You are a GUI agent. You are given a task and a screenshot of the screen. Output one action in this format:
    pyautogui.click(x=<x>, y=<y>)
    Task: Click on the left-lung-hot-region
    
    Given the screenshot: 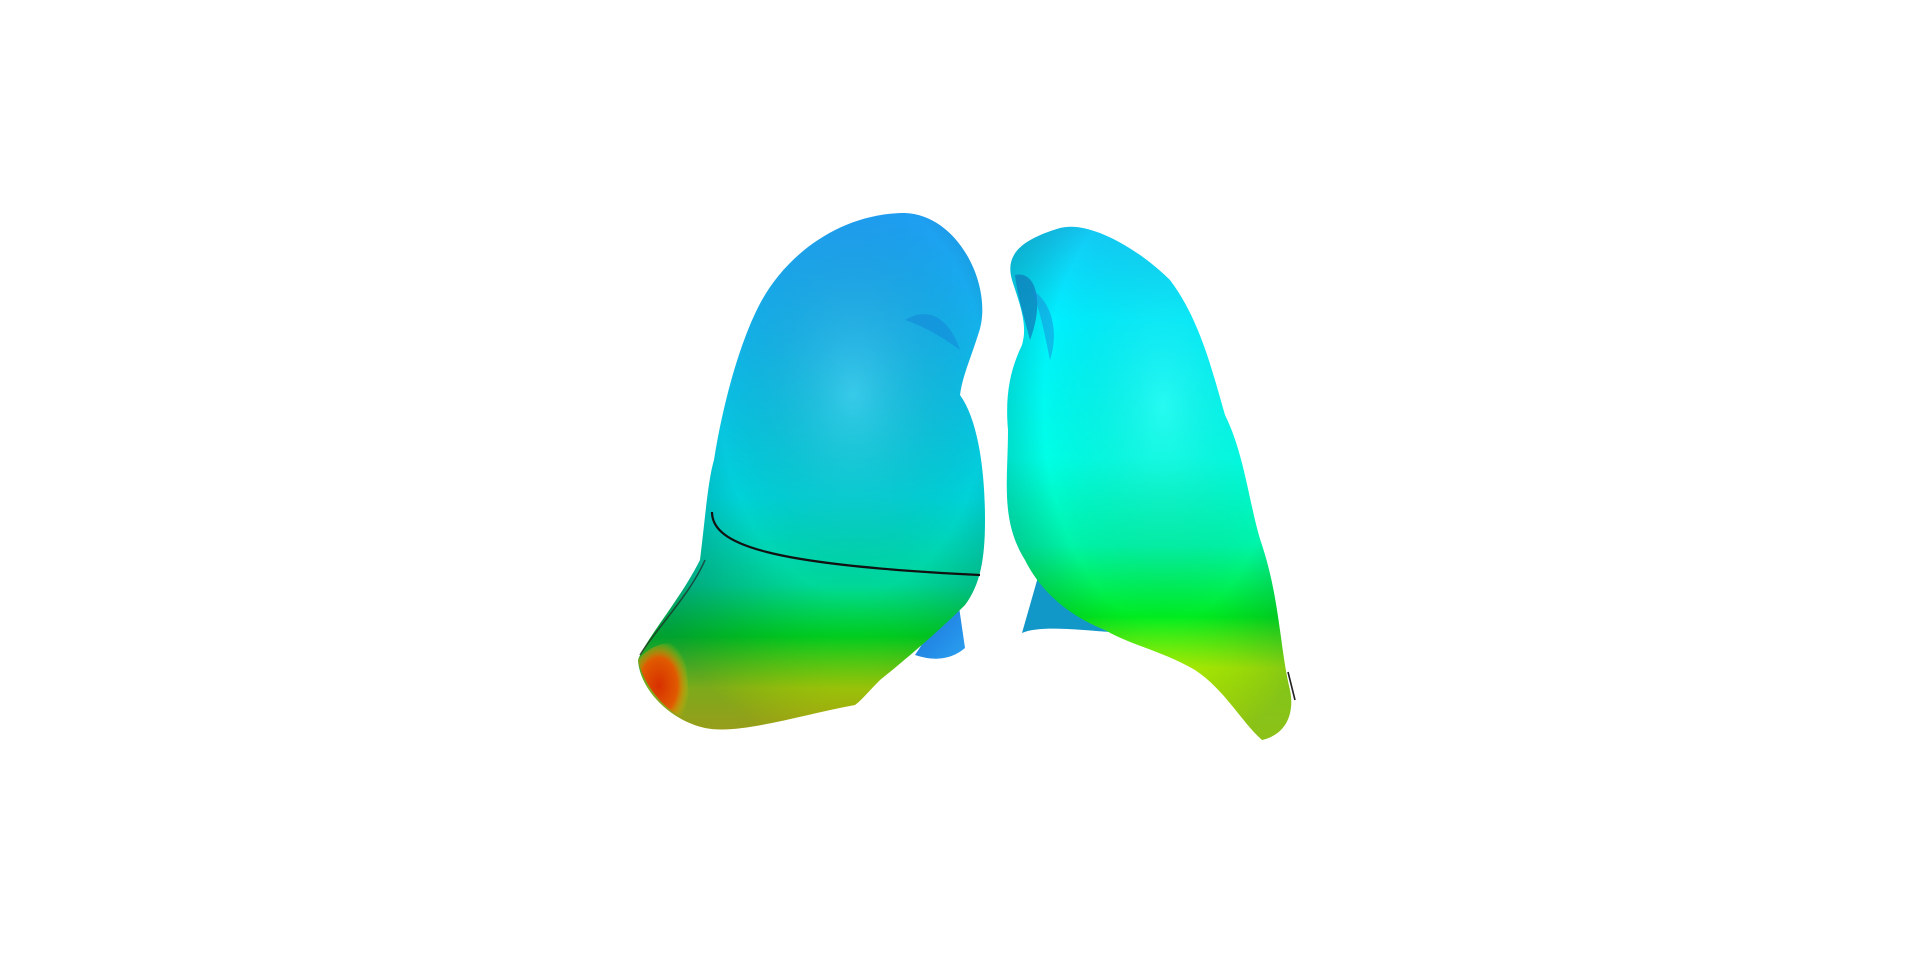 What is the action you would take?
    pyautogui.click(x=664, y=681)
    